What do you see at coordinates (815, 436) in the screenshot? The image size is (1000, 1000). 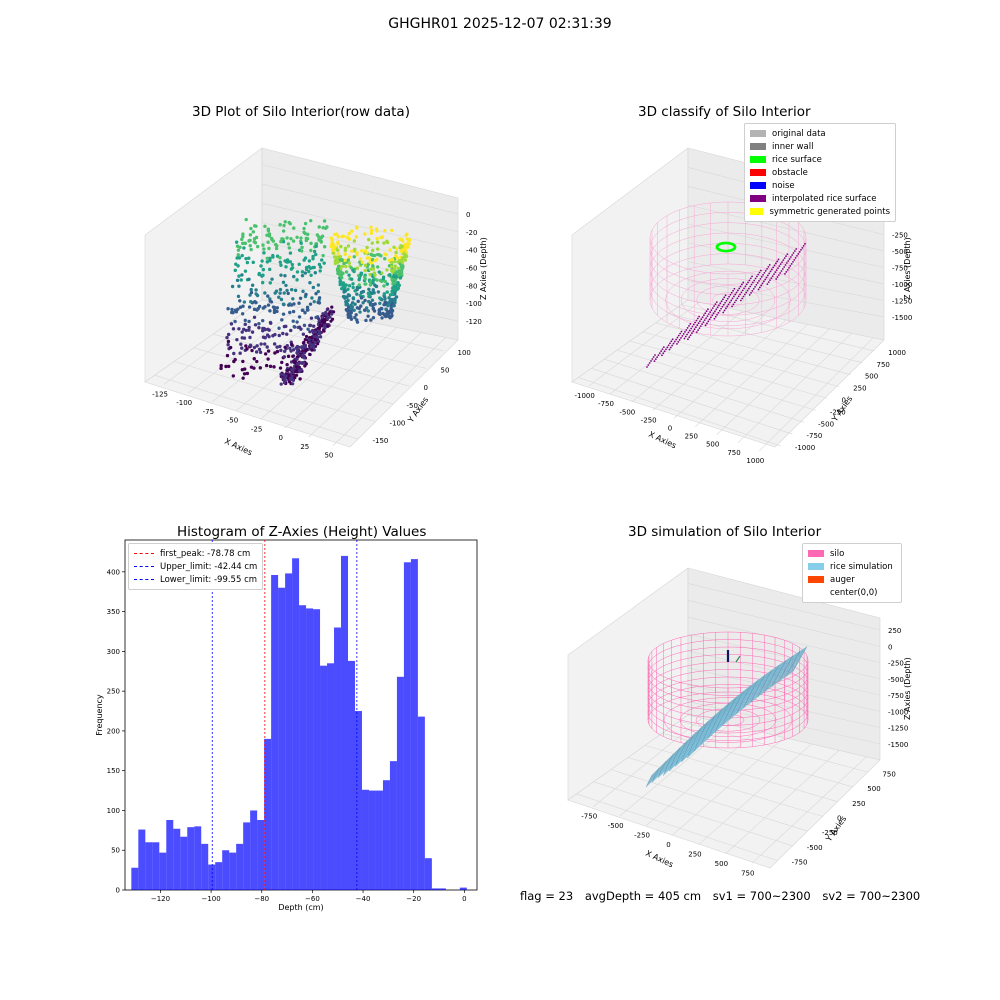 I see `y-tick-label: -750` at bounding box center [815, 436].